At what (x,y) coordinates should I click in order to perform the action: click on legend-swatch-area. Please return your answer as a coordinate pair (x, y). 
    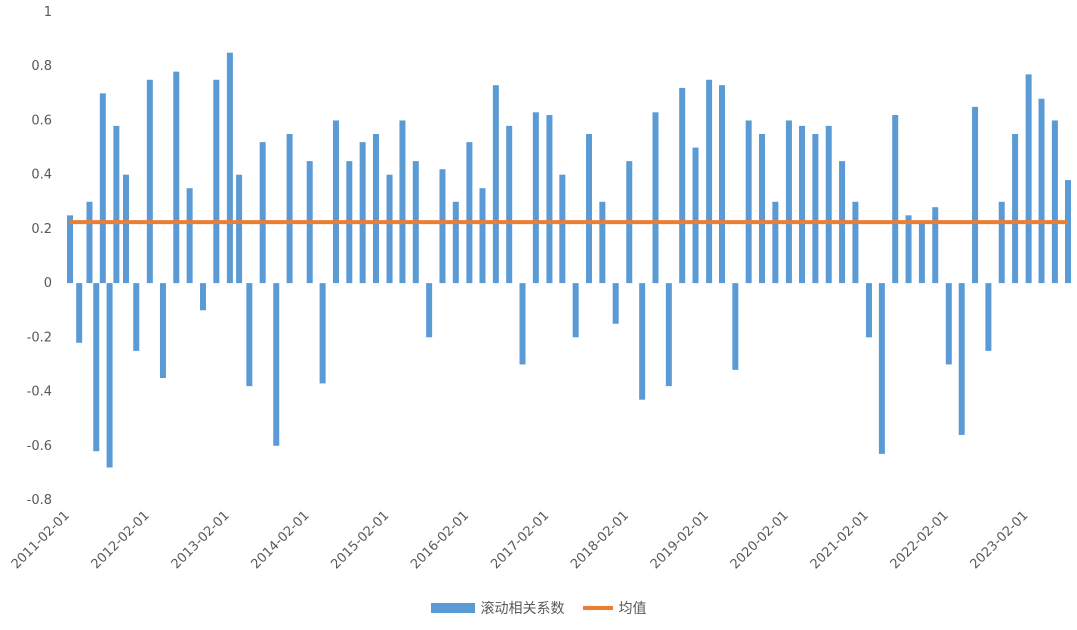
    Looking at the image, I should click on (452, 608).